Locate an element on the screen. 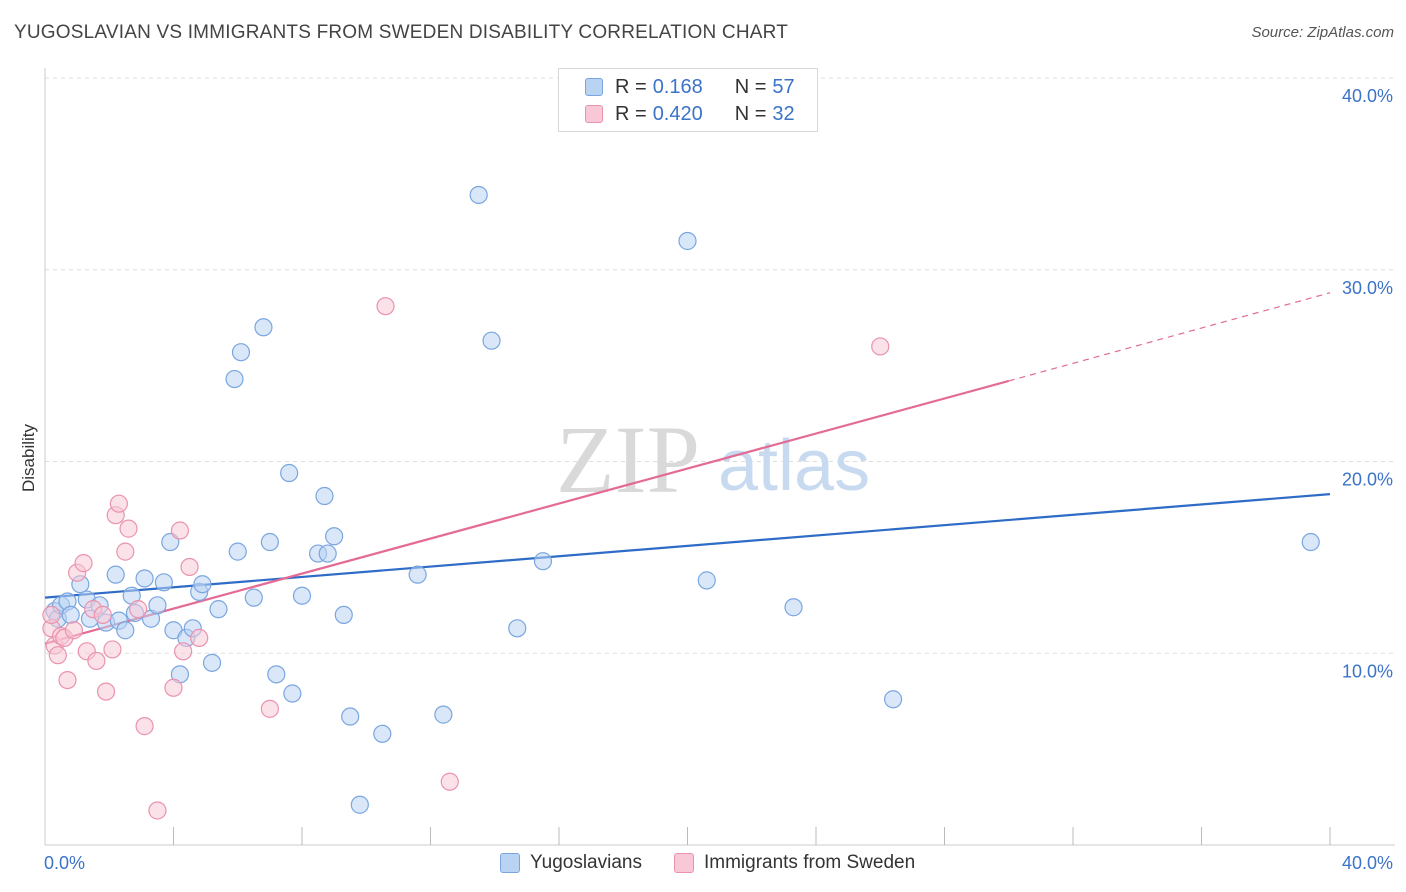  series-legend: Yugoslavians Immigrants from Sweden is located at coordinates (723, 863).